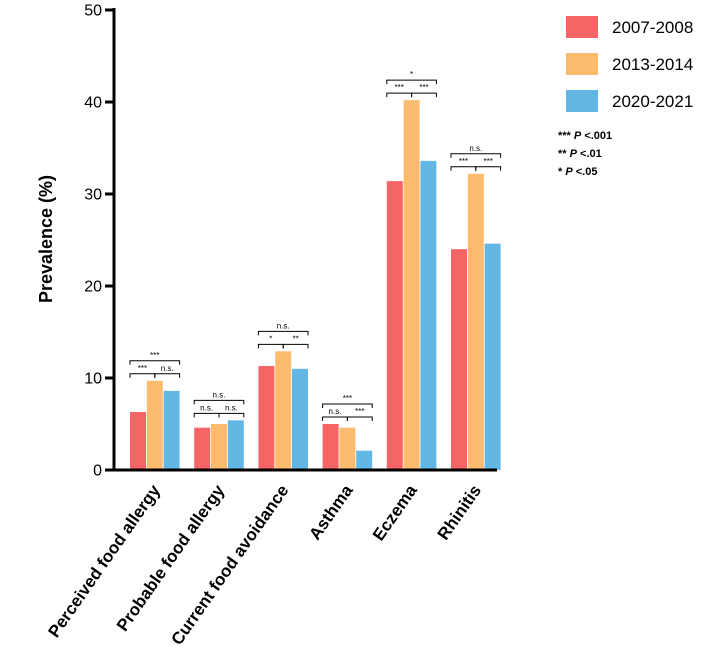 This screenshot has width=709, height=655. Describe the element at coordinates (138, 441) in the screenshot. I see `bar-2007-2008-perceived-food-allergy` at that location.